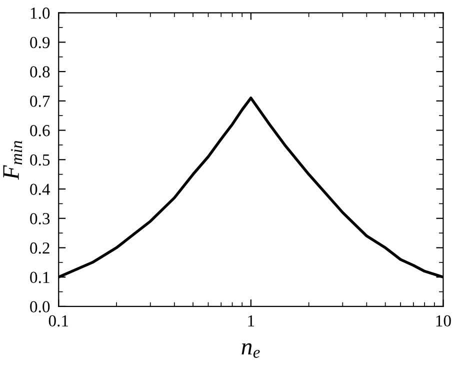 The width and height of the screenshot is (469, 367). Describe the element at coordinates (40, 190) in the screenshot. I see `y-tick-label: 0.4` at that location.